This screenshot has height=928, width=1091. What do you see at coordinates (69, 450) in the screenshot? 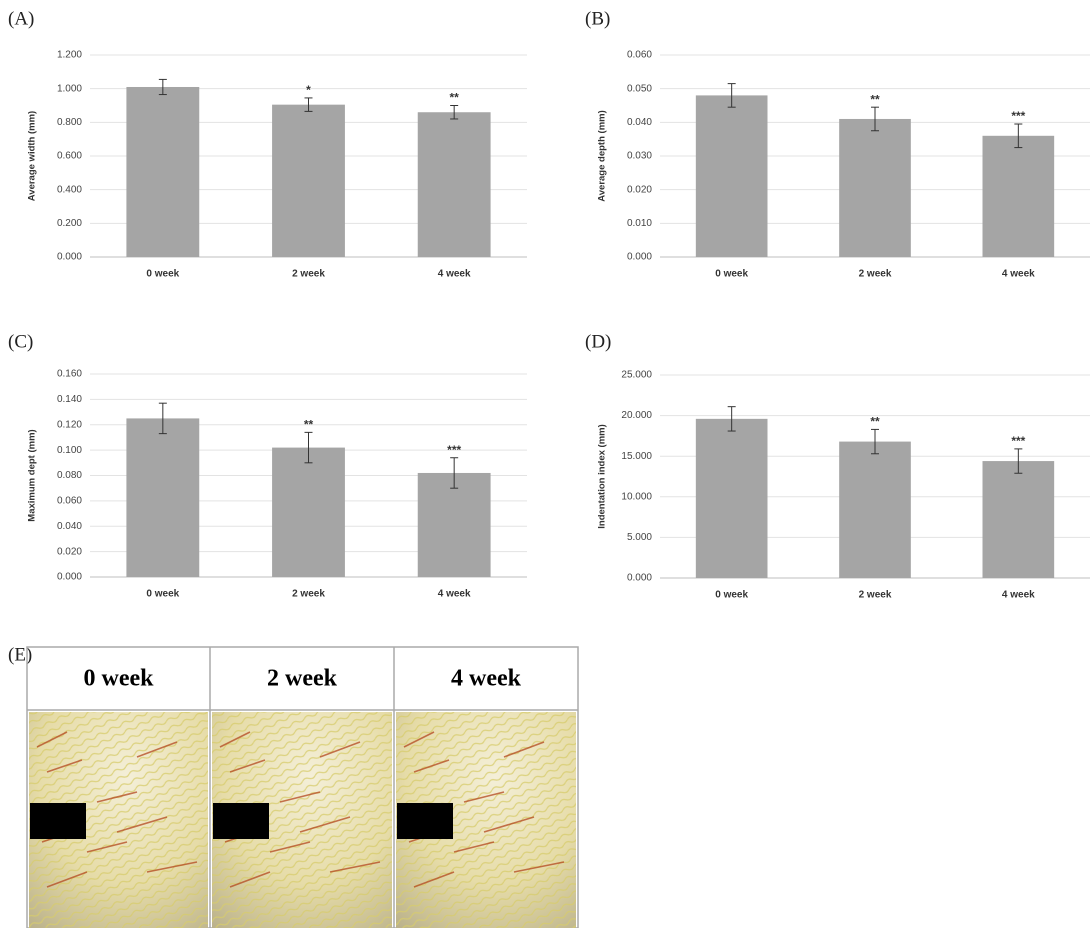
I see `y-tick-label: 0.100` at bounding box center [69, 450].